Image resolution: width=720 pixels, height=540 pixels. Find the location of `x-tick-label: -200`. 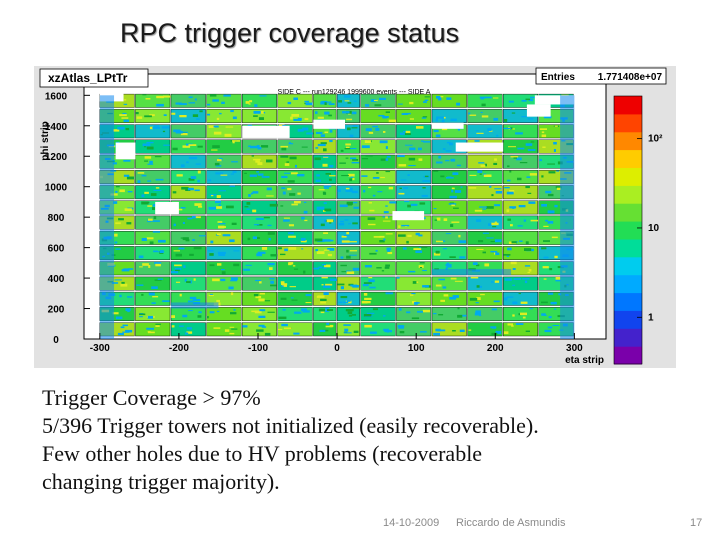

x-tick-label: -200 is located at coordinates (179, 348).